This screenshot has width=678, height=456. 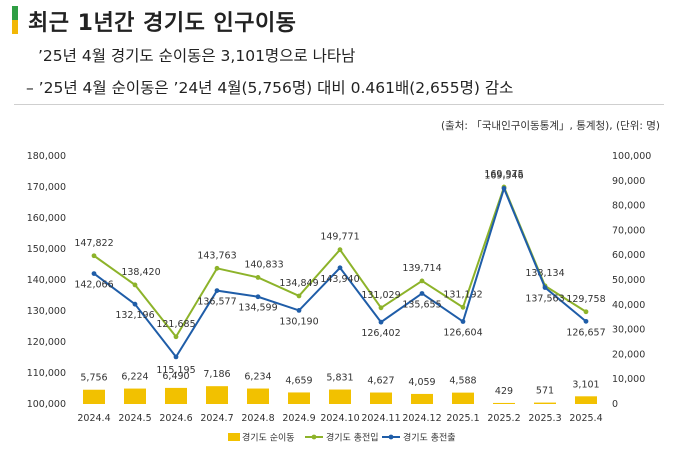 What do you see at coordinates (175, 418) in the screenshot?
I see `x-axis-category-label: 2024.6` at bounding box center [175, 418].